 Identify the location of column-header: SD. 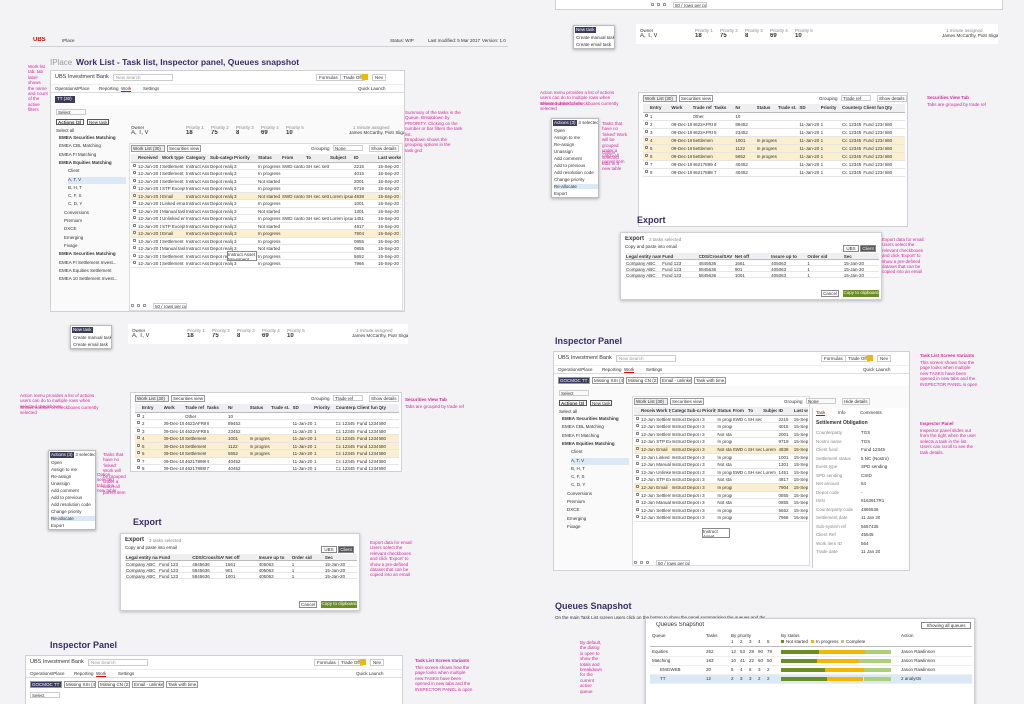
(802, 107).